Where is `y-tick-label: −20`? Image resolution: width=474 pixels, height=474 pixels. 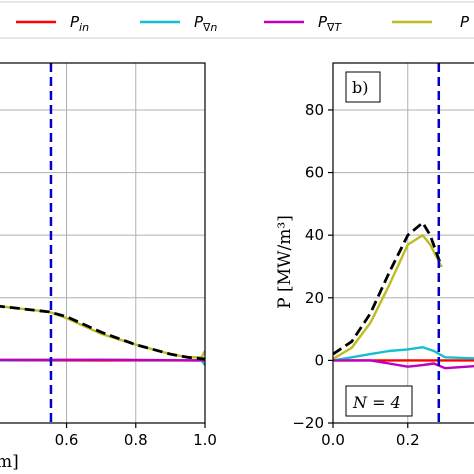
y-tick-label: −20 is located at coordinates (308, 423).